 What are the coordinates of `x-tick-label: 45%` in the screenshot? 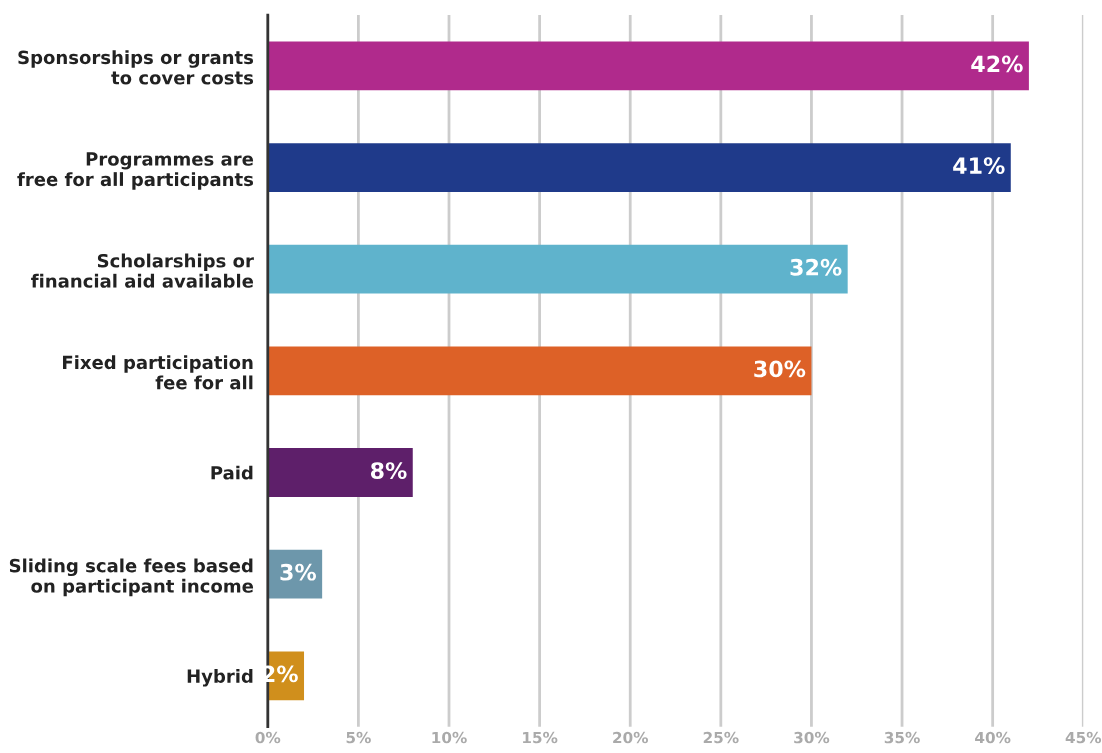 It's located at (1083, 737).